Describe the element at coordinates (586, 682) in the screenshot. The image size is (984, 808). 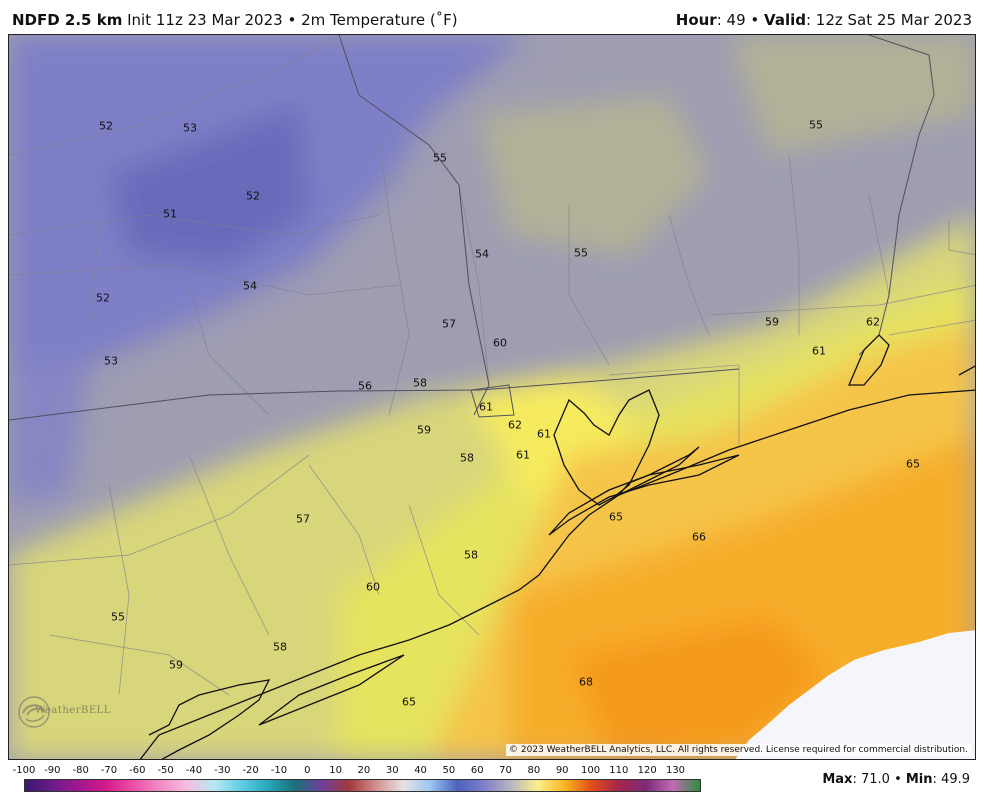
I see `temperature-value: 68` at that location.